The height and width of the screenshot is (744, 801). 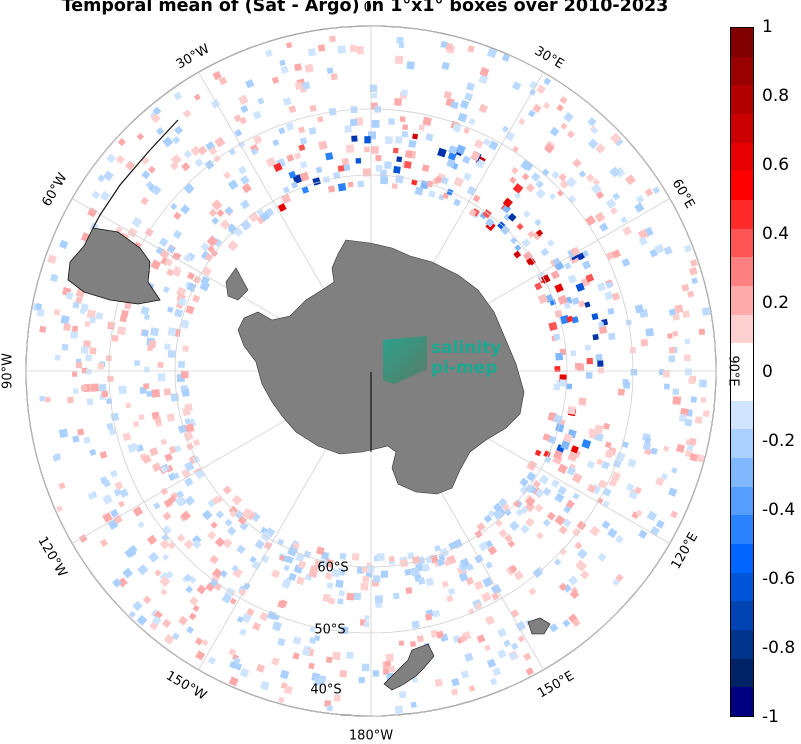 What do you see at coordinates (381, 367) in the screenshot?
I see `antarctica-landmass` at bounding box center [381, 367].